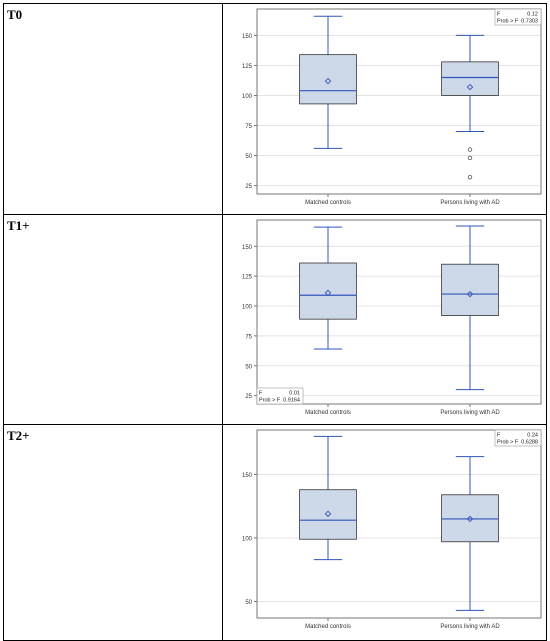  I want to click on timepoint-label: T0, so click(15, 14).